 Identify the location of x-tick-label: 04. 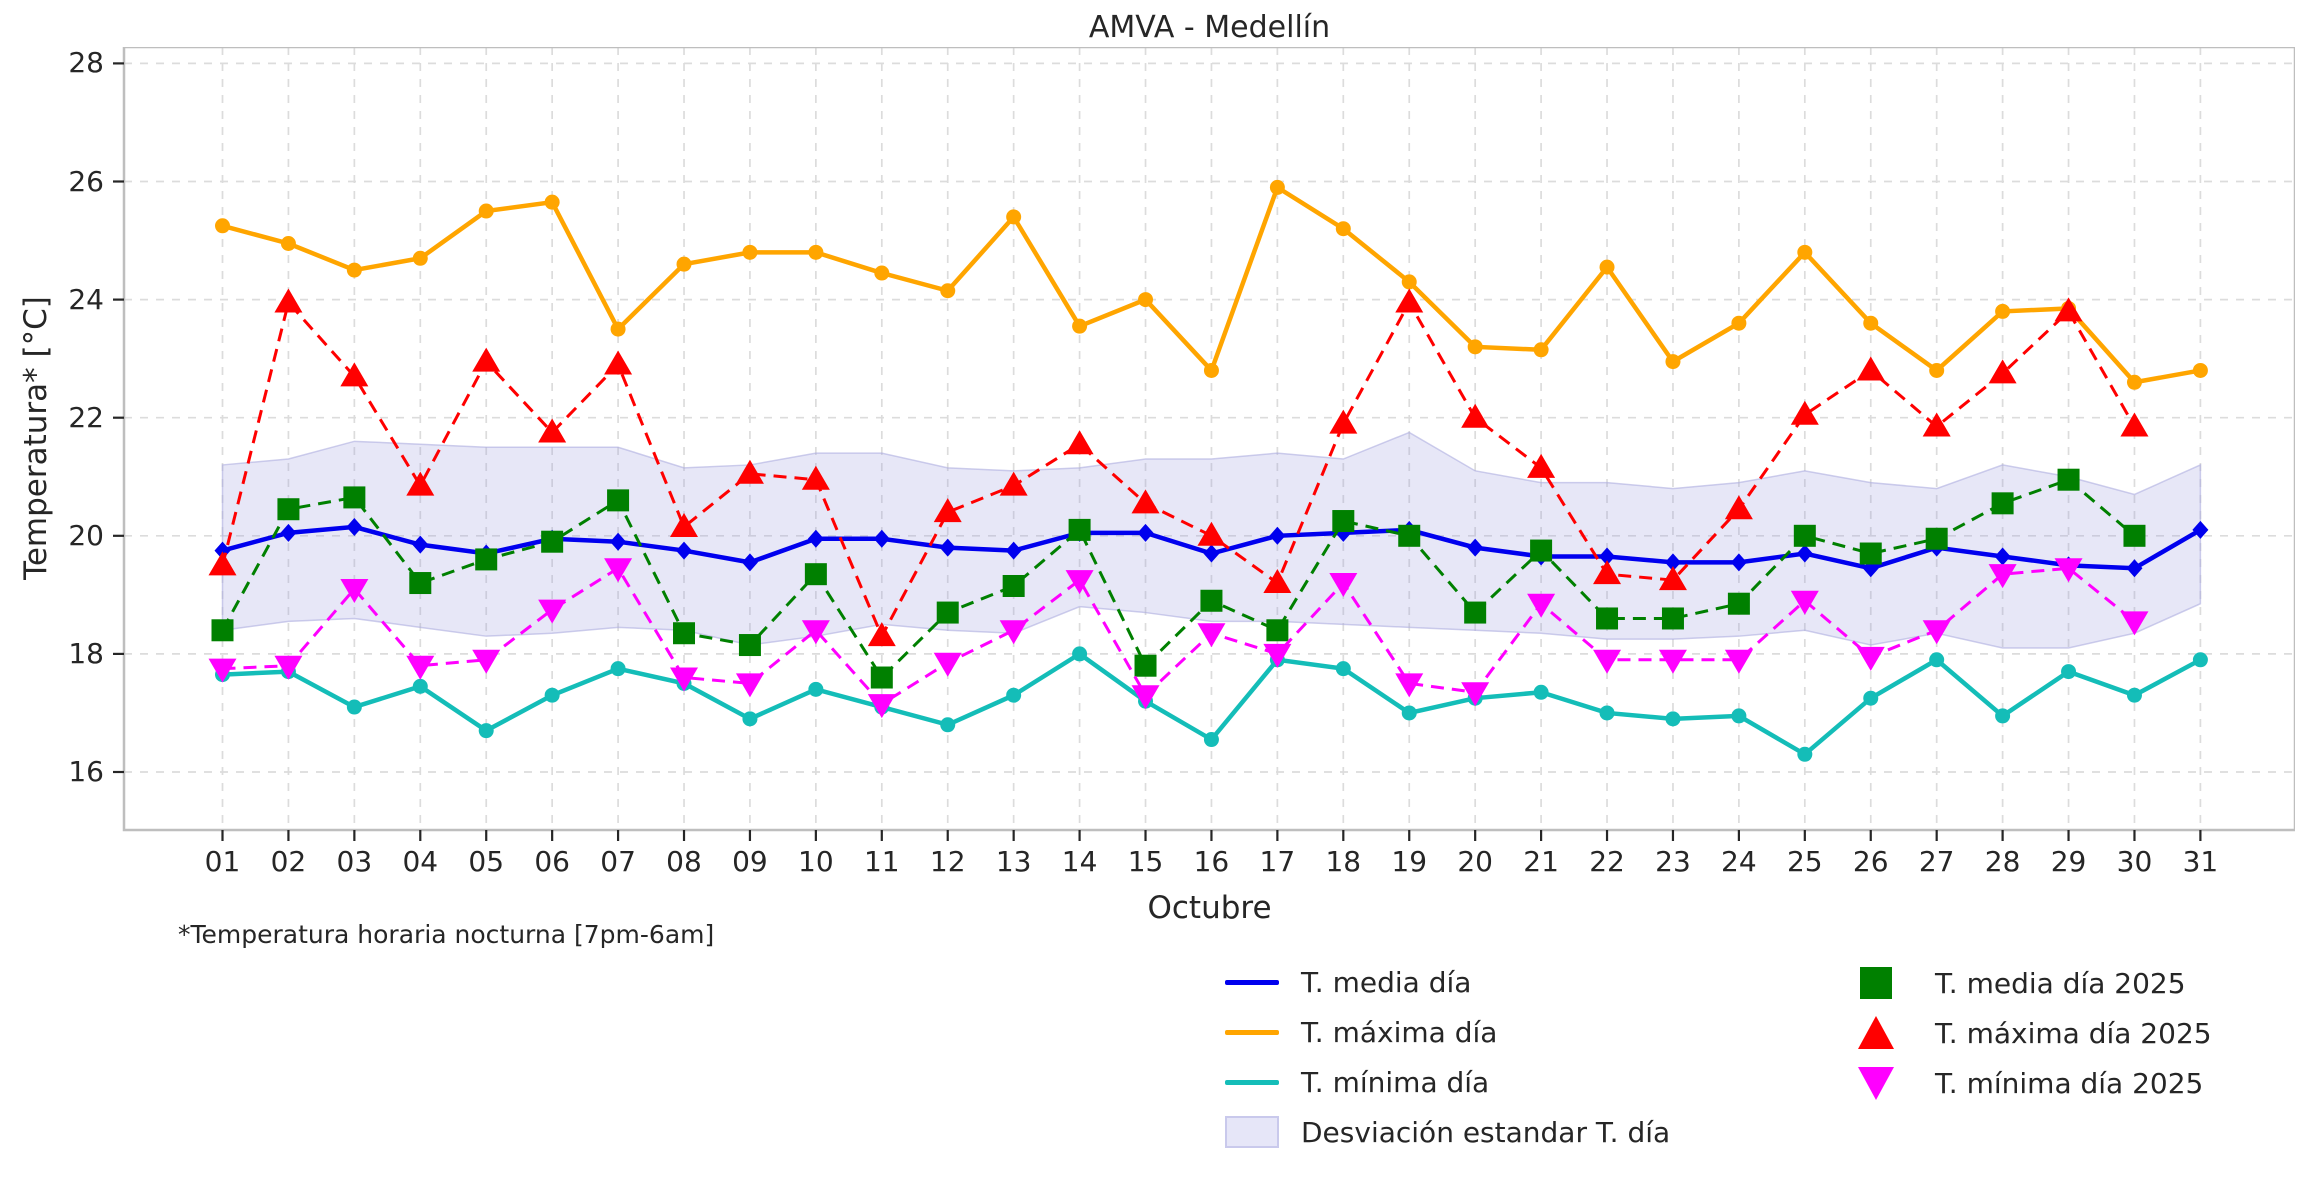
(420, 861).